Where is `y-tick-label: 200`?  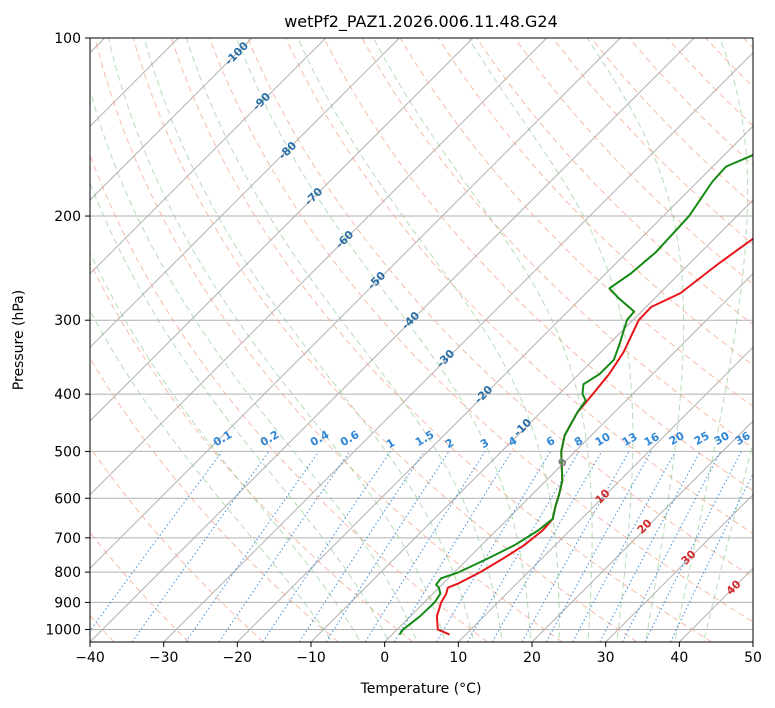
y-tick-label: 200 is located at coordinates (67, 217).